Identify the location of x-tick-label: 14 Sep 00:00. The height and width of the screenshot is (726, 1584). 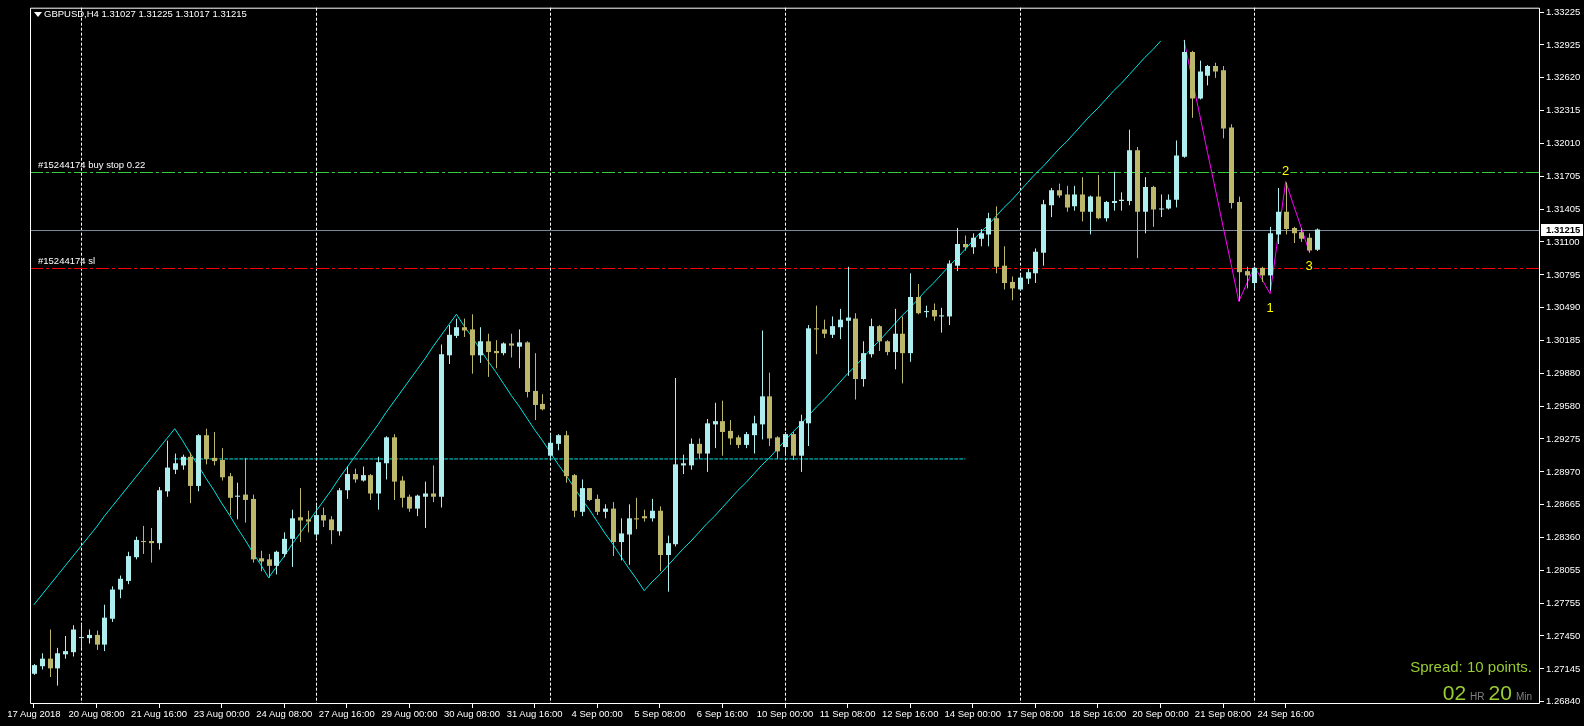
(973, 714).